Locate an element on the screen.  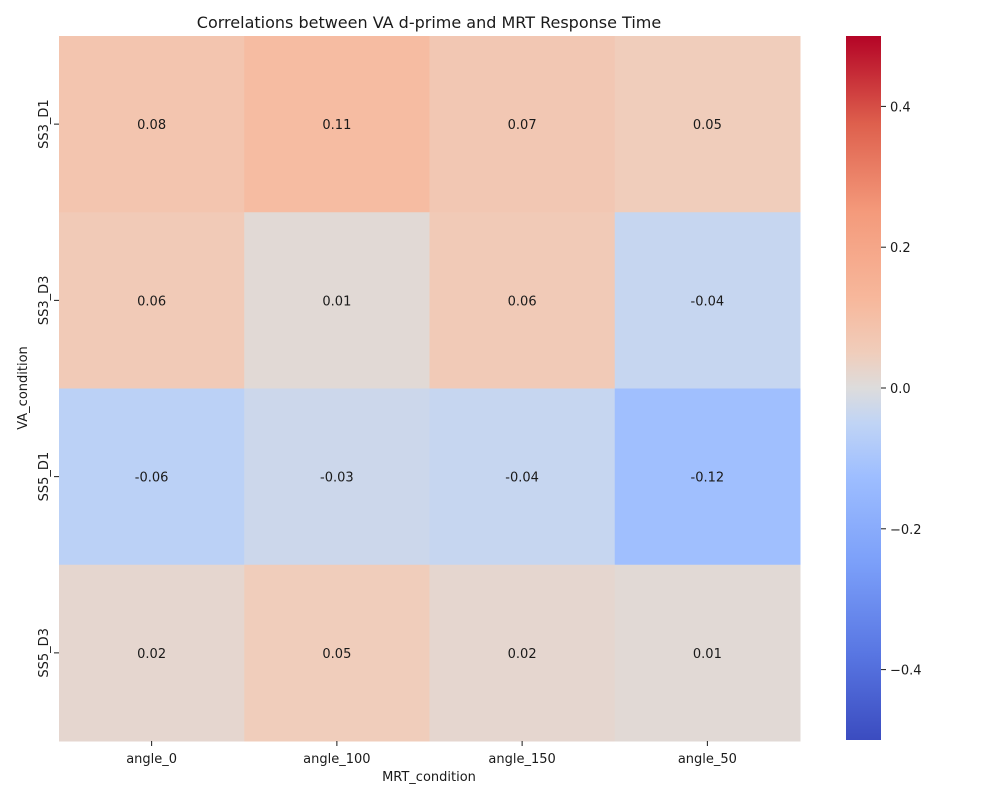
cell-value-label: 0.11 is located at coordinates (336, 125).